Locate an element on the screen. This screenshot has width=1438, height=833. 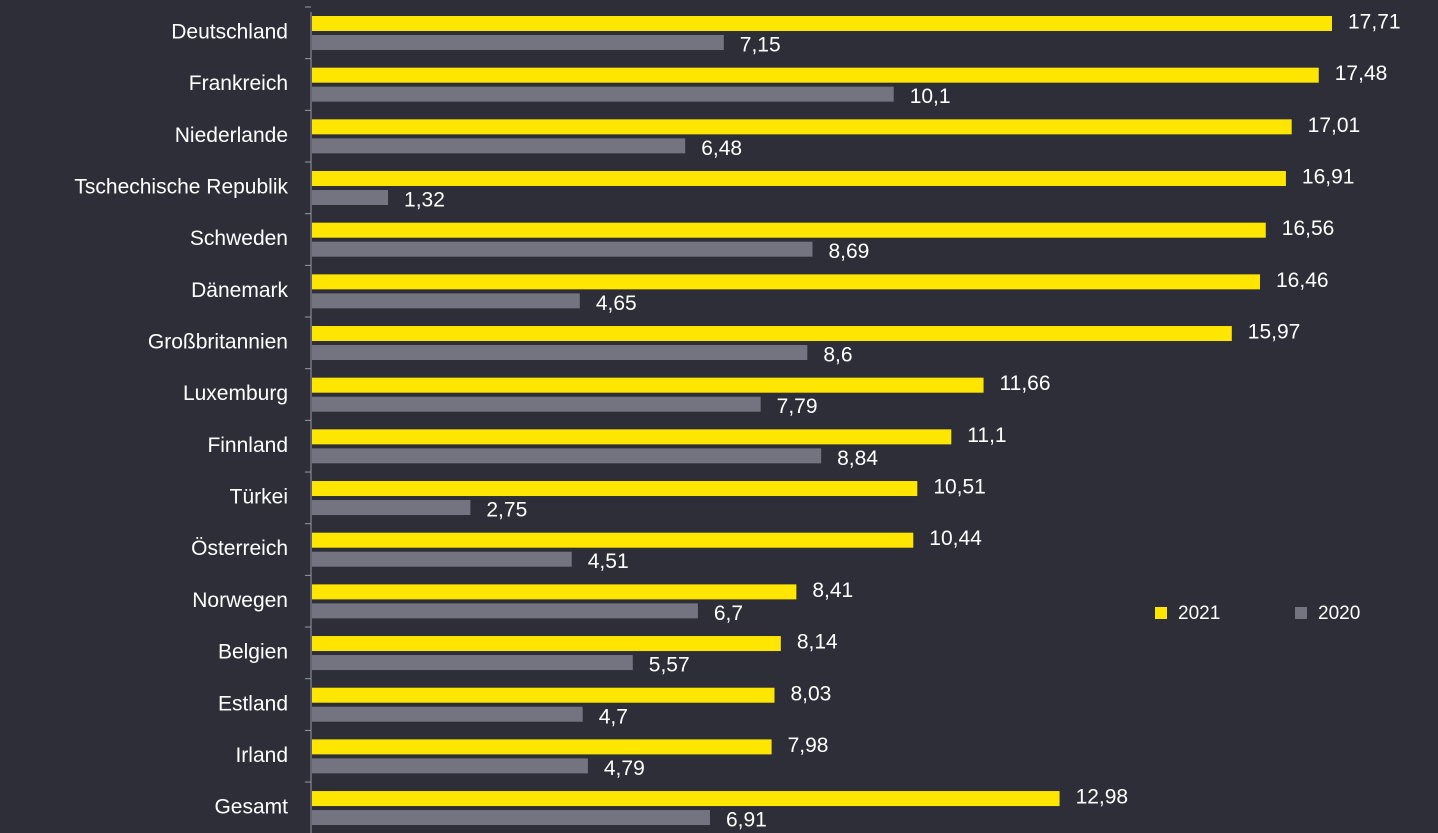
category-label: Gesamt is located at coordinates (251, 807).